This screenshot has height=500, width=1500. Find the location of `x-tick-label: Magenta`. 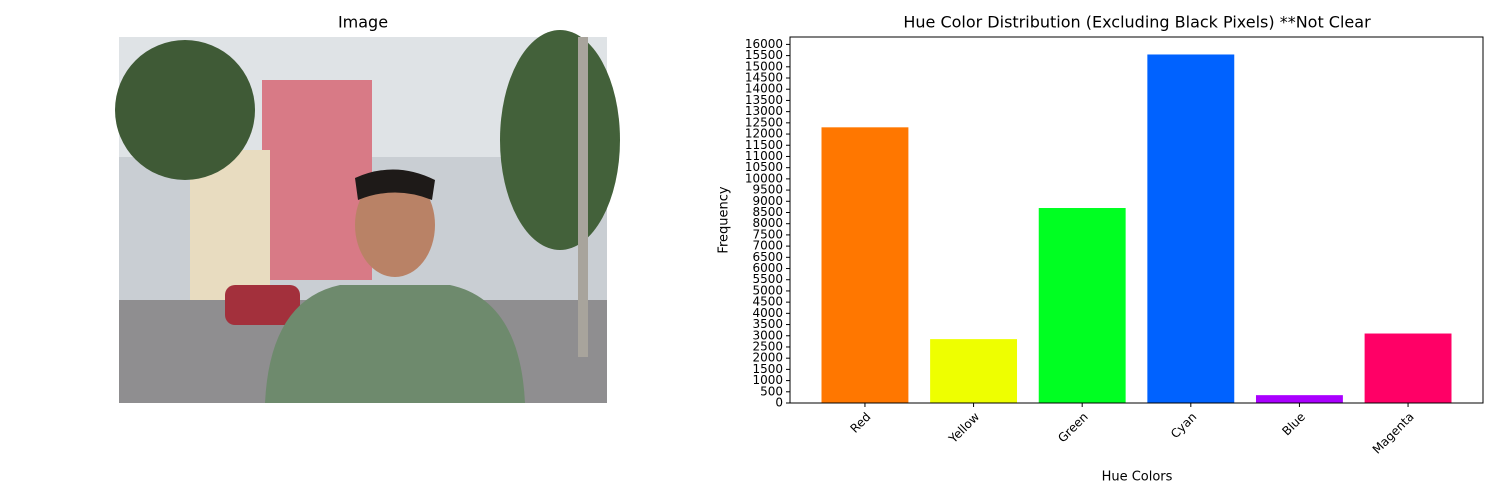

x-tick-label: Magenta is located at coordinates (1393, 433).